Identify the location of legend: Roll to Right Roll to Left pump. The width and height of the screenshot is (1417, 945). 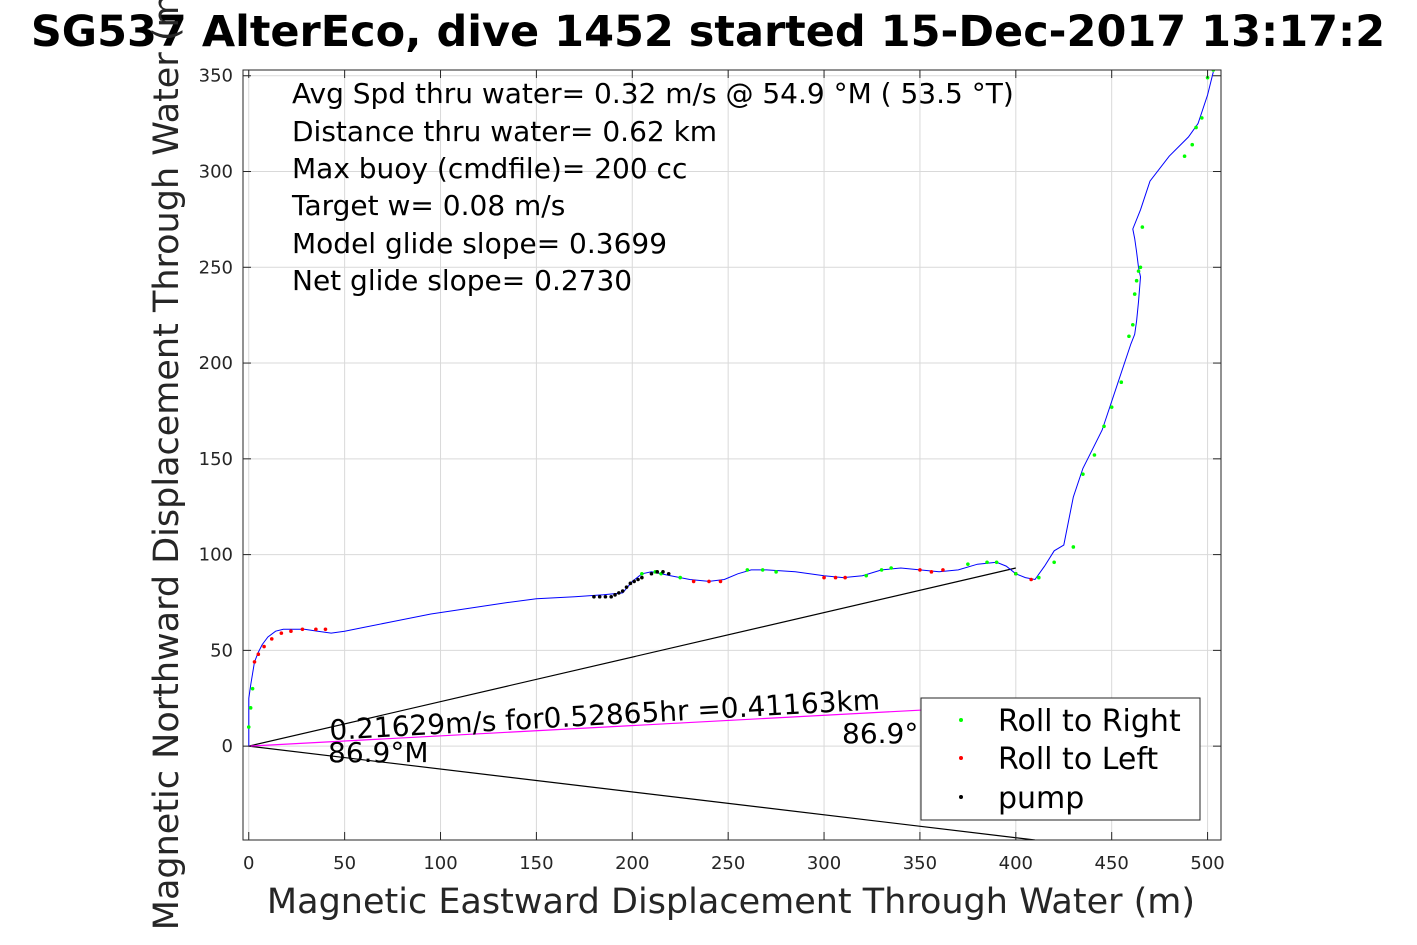
(1060, 759).